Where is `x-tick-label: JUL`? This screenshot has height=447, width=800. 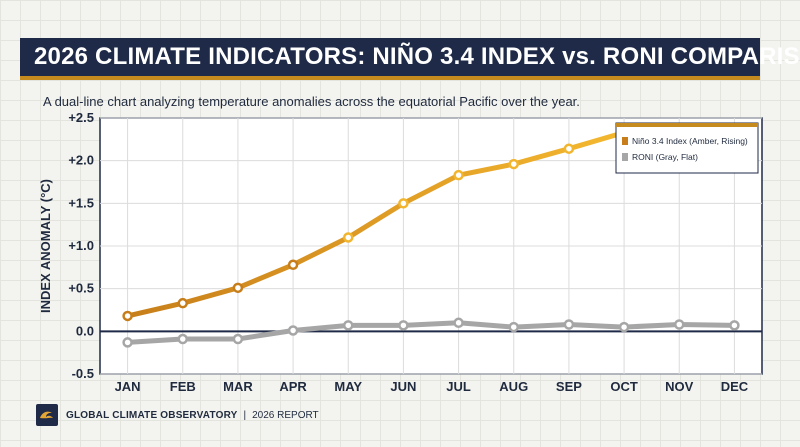
x-tick-label: JUL is located at coordinates (458, 386).